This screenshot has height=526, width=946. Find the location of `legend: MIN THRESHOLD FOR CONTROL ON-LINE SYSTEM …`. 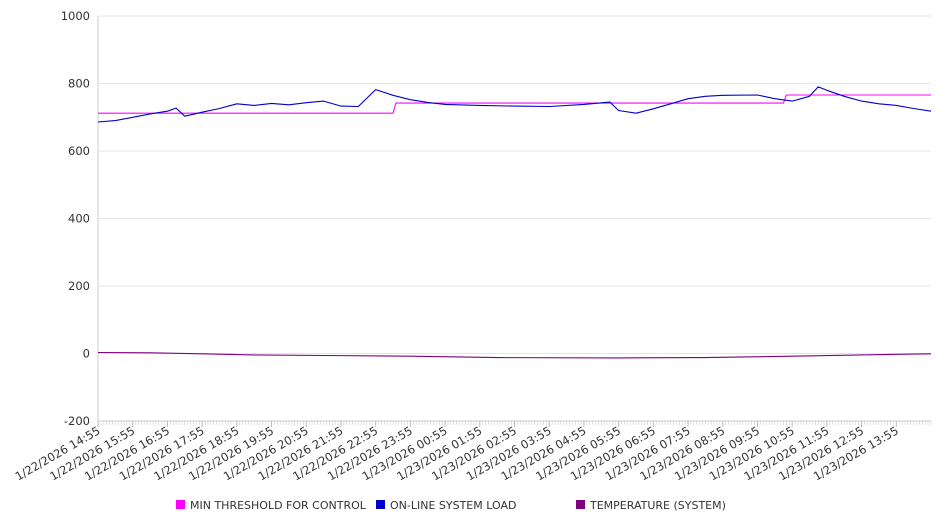

legend: MIN THRESHOLD FOR CONTROL ON-LINE SYSTEM … is located at coordinates (451, 505).